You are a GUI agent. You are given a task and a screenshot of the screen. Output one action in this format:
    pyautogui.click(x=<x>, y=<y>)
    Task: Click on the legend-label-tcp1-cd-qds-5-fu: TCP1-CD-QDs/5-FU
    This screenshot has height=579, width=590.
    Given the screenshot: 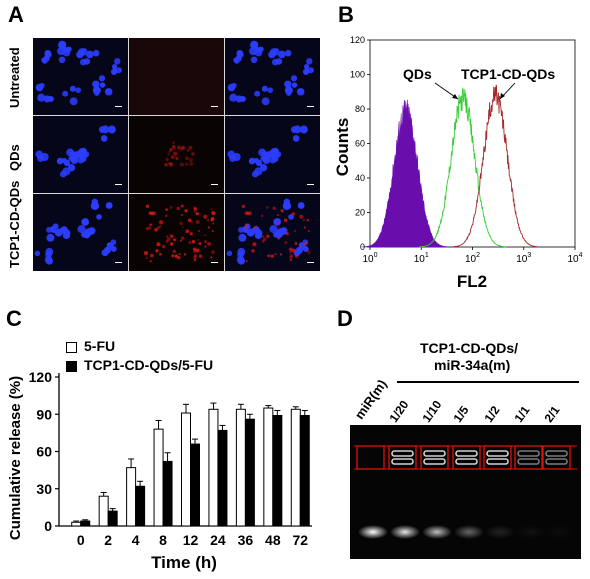 What is the action you would take?
    pyautogui.click(x=149, y=365)
    